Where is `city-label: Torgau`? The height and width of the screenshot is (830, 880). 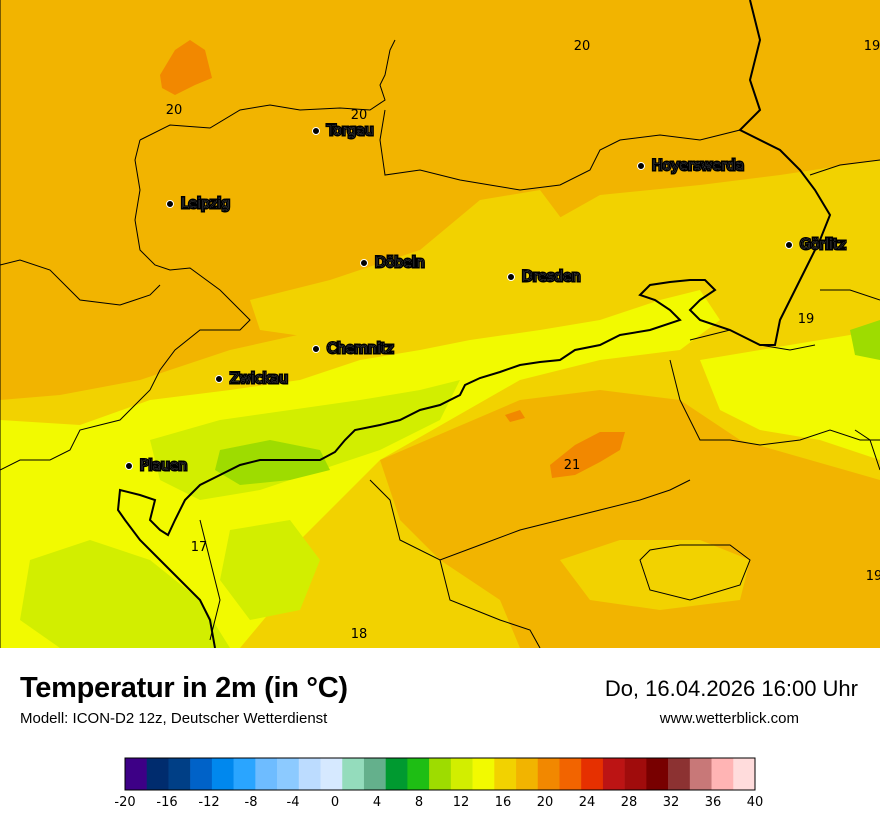
city-label: Torgau is located at coordinates (350, 131).